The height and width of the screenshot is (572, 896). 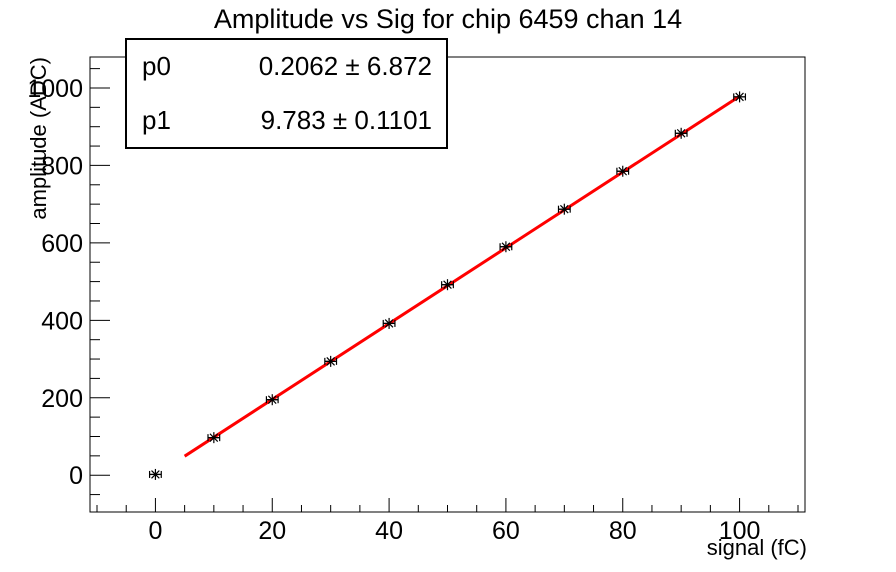 I want to click on x-tick-label: 60, so click(x=506, y=531).